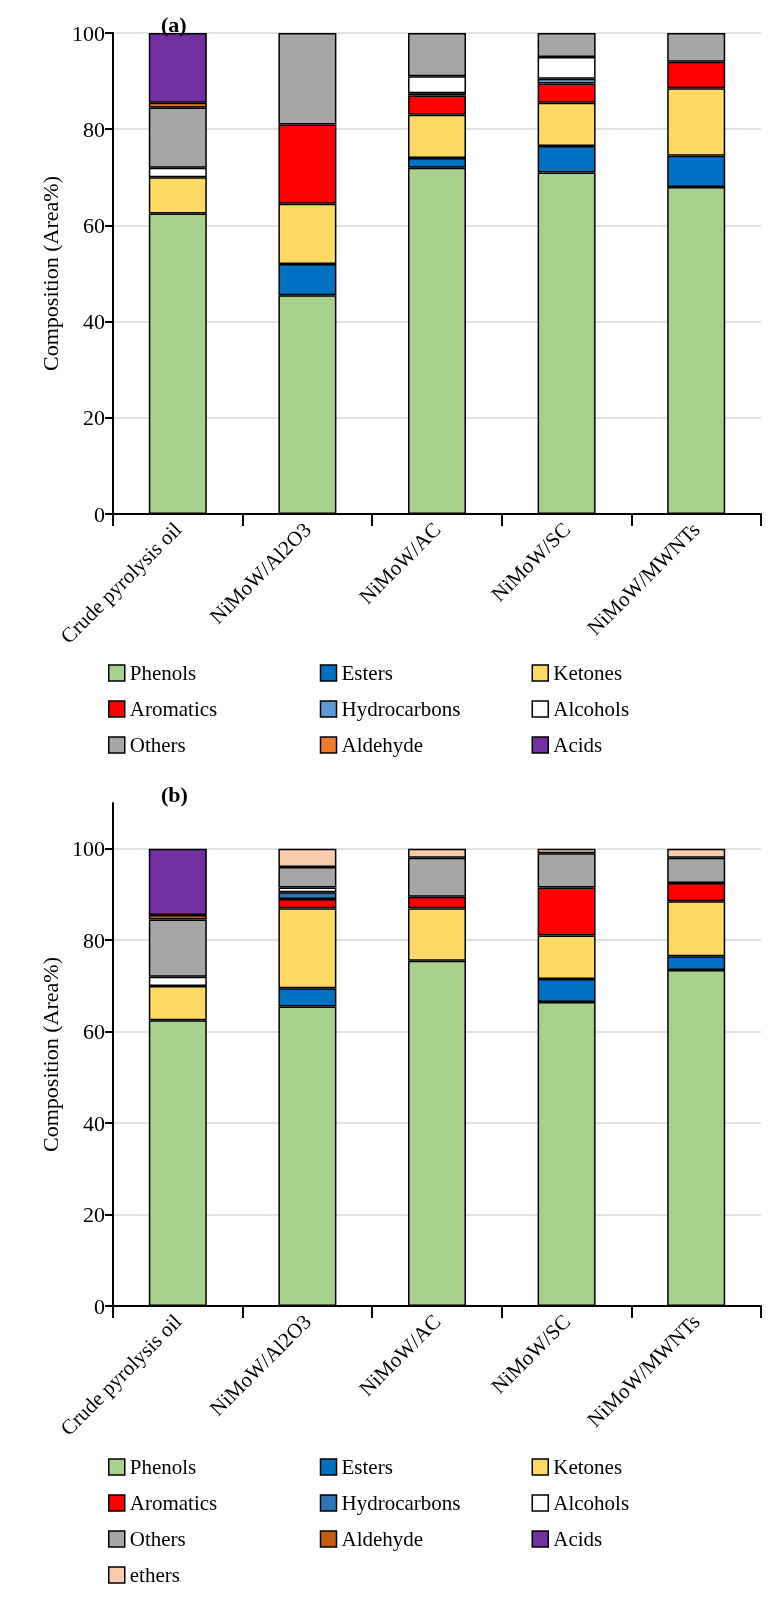 This screenshot has height=1622, width=779. What do you see at coordinates (154, 1575) in the screenshot?
I see `legend-label: ethers` at bounding box center [154, 1575].